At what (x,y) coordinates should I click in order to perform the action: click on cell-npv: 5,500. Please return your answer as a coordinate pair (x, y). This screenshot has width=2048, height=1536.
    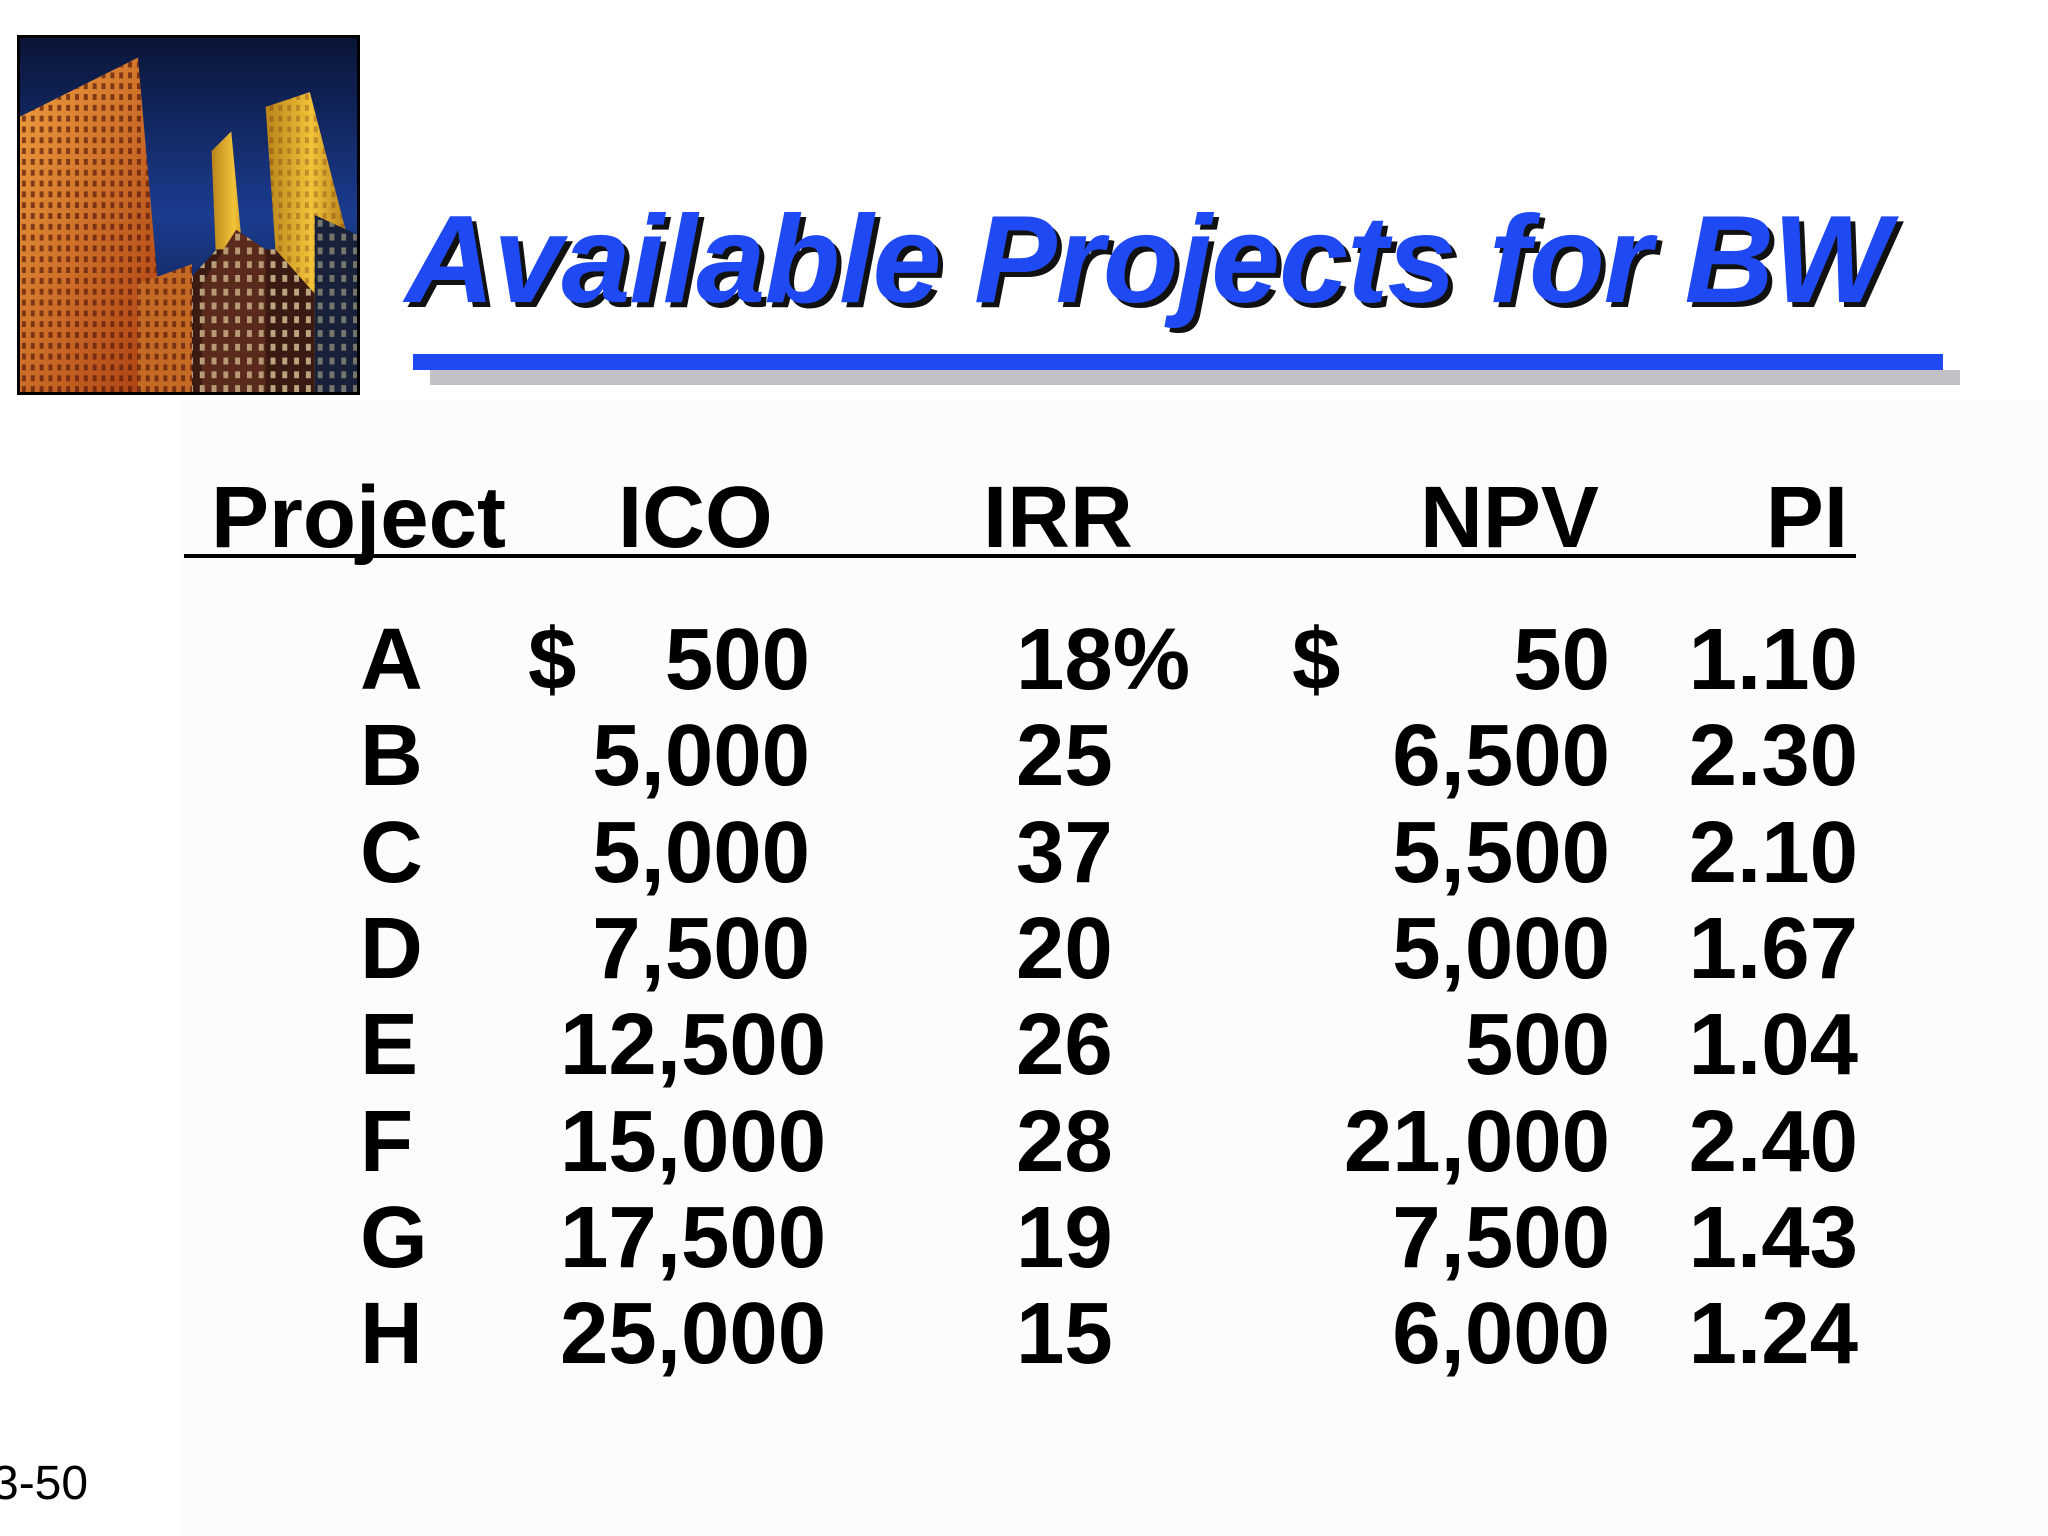
    Looking at the image, I should click on (1501, 852).